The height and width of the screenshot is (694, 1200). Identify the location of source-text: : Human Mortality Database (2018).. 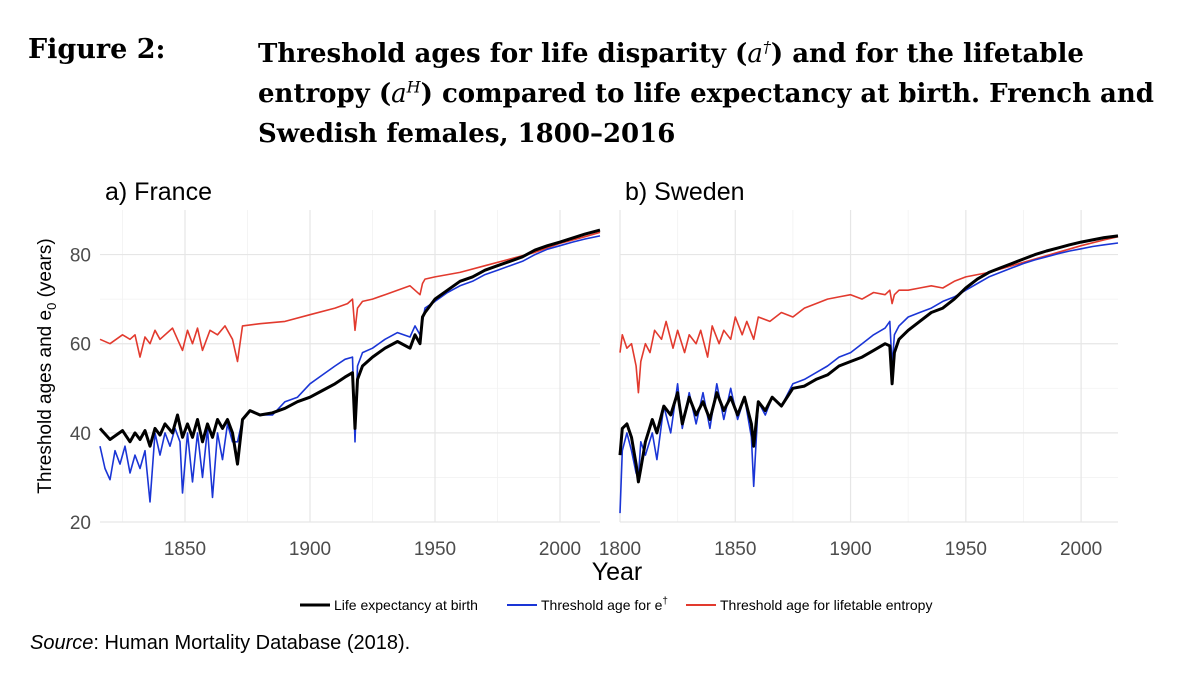
(252, 643).